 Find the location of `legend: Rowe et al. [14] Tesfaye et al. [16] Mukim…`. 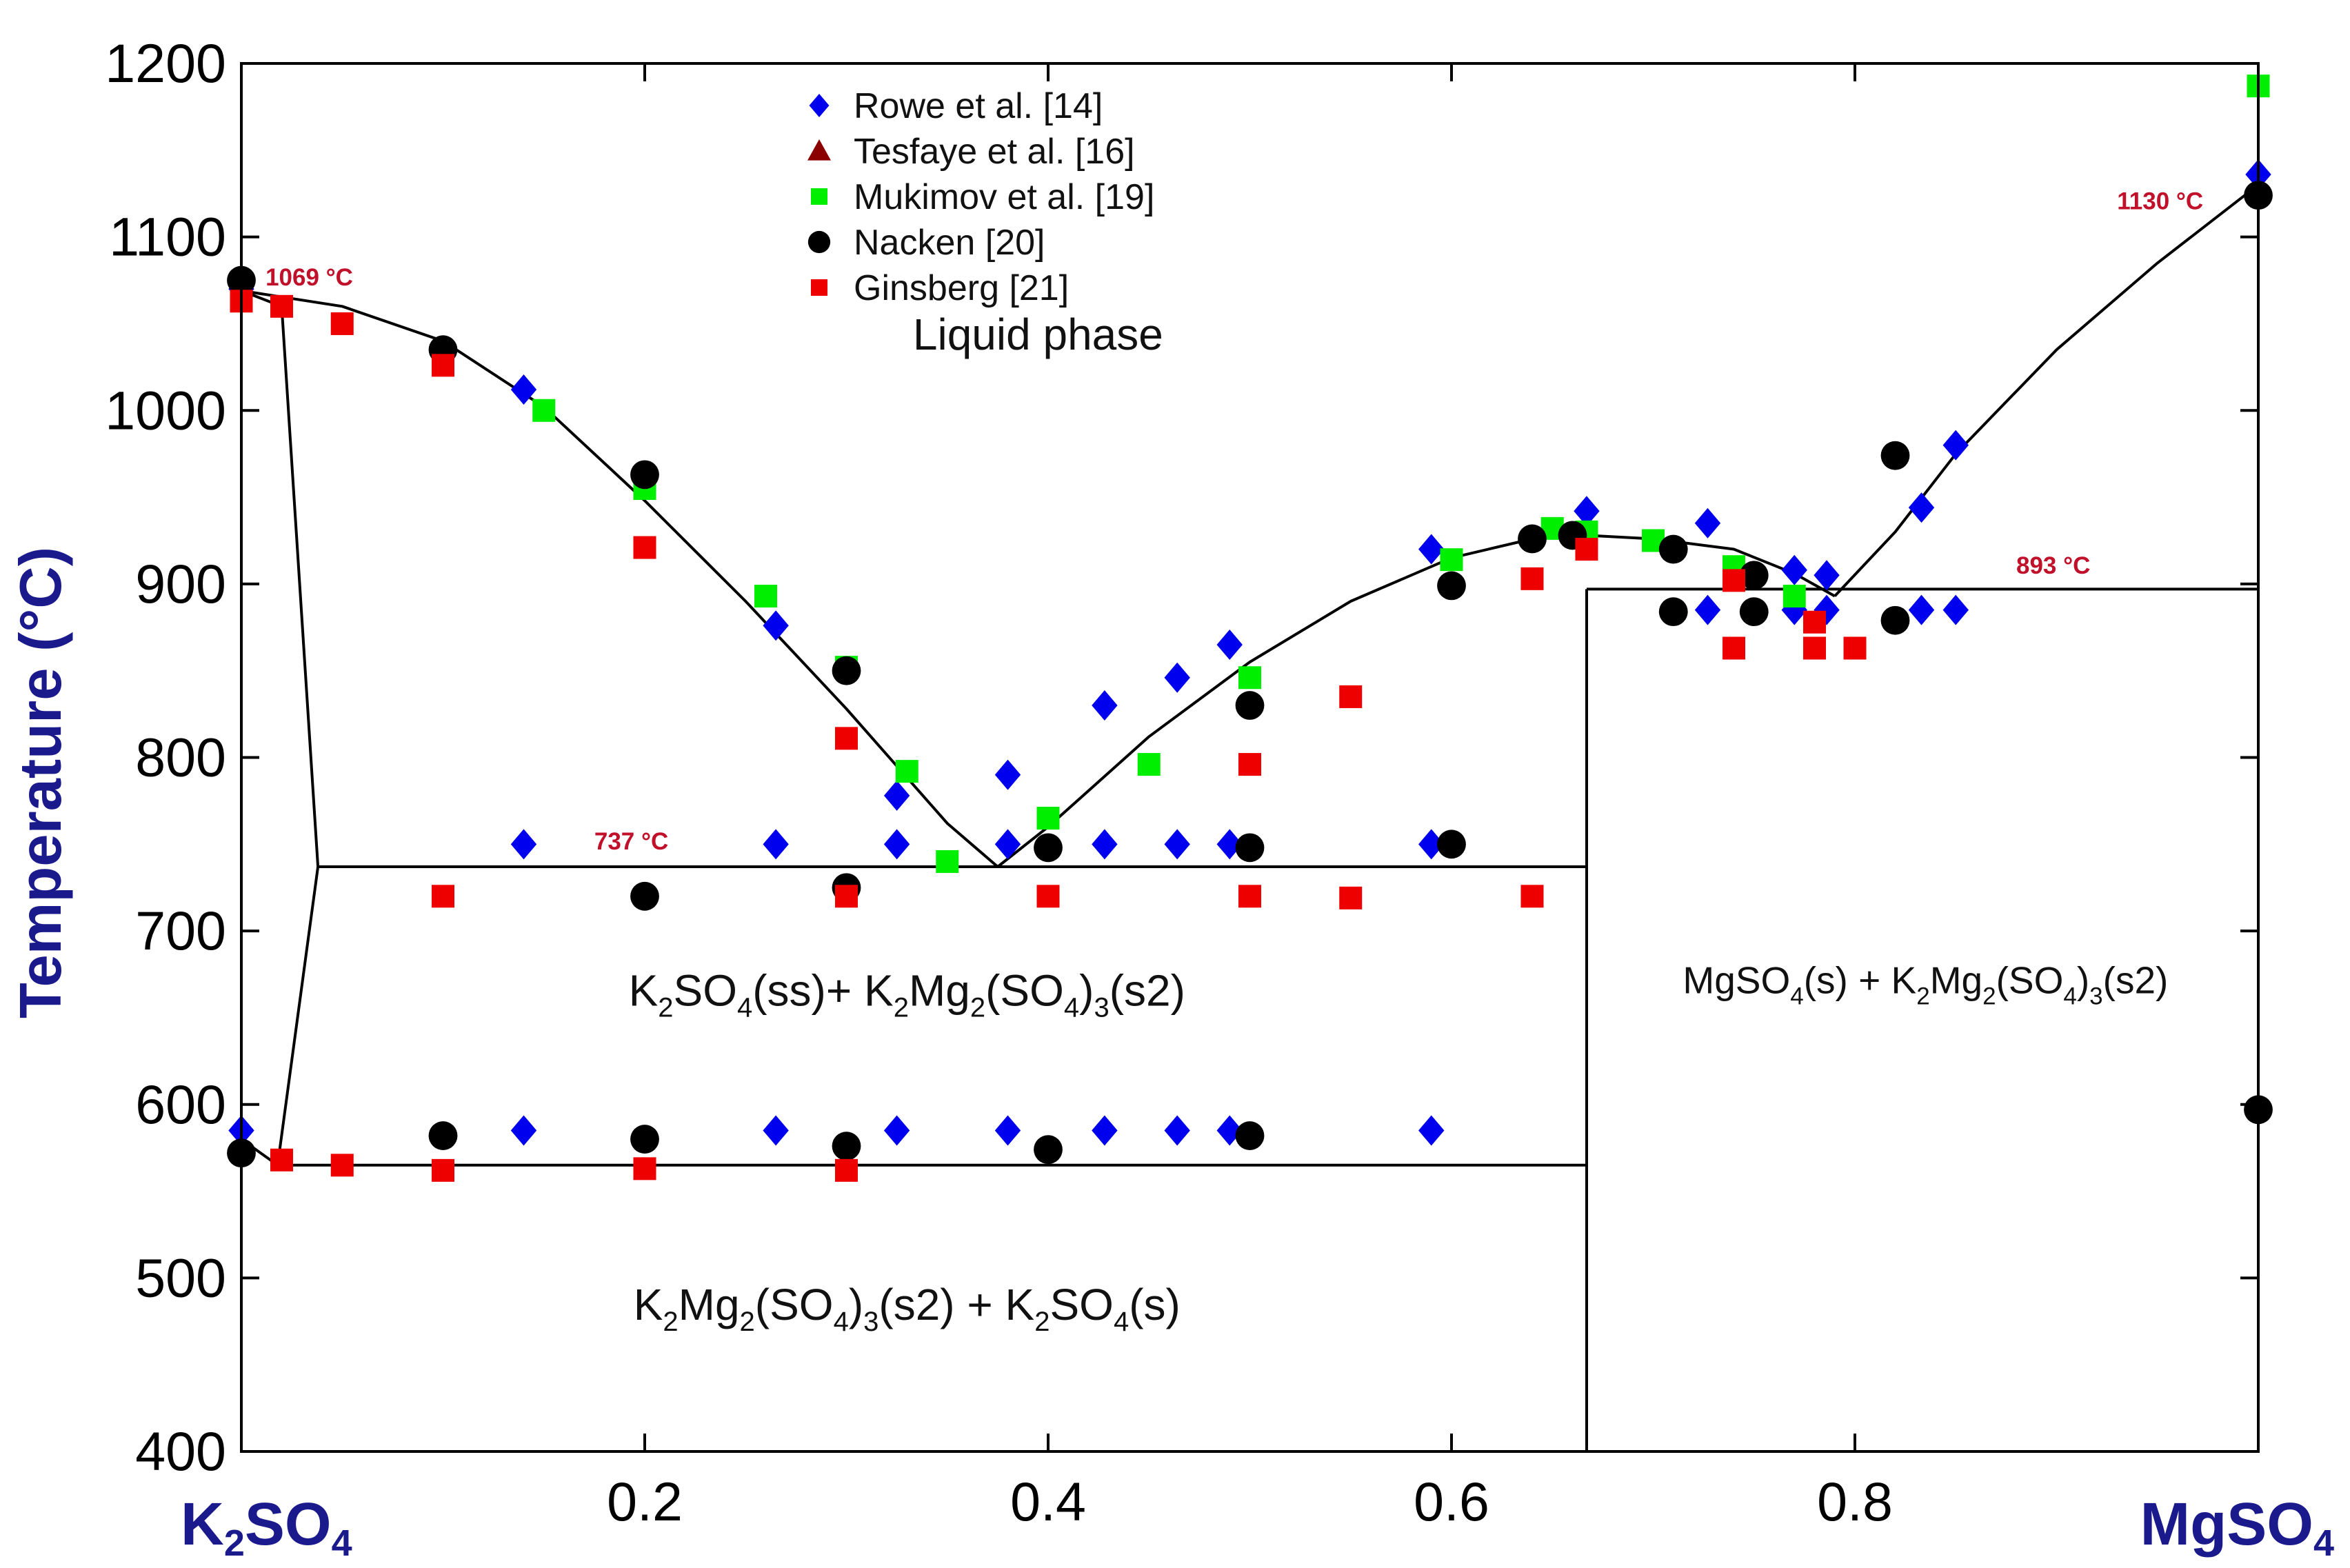

legend: Rowe et al. [14] Tesfaye et al. [16] Mukim… is located at coordinates (980, 197).